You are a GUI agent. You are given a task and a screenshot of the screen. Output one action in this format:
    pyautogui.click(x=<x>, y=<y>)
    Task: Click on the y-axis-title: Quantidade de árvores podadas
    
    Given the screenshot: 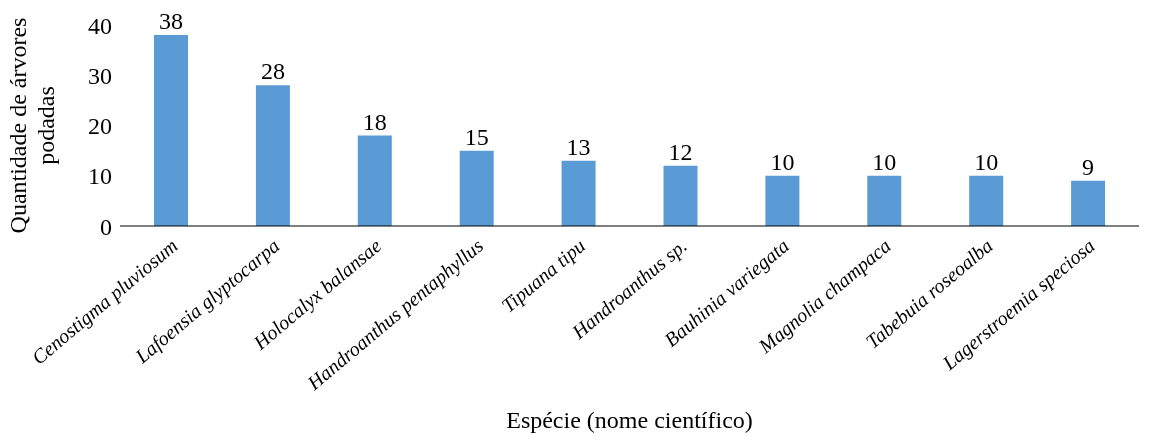 What is the action you would take?
    pyautogui.click(x=32, y=125)
    